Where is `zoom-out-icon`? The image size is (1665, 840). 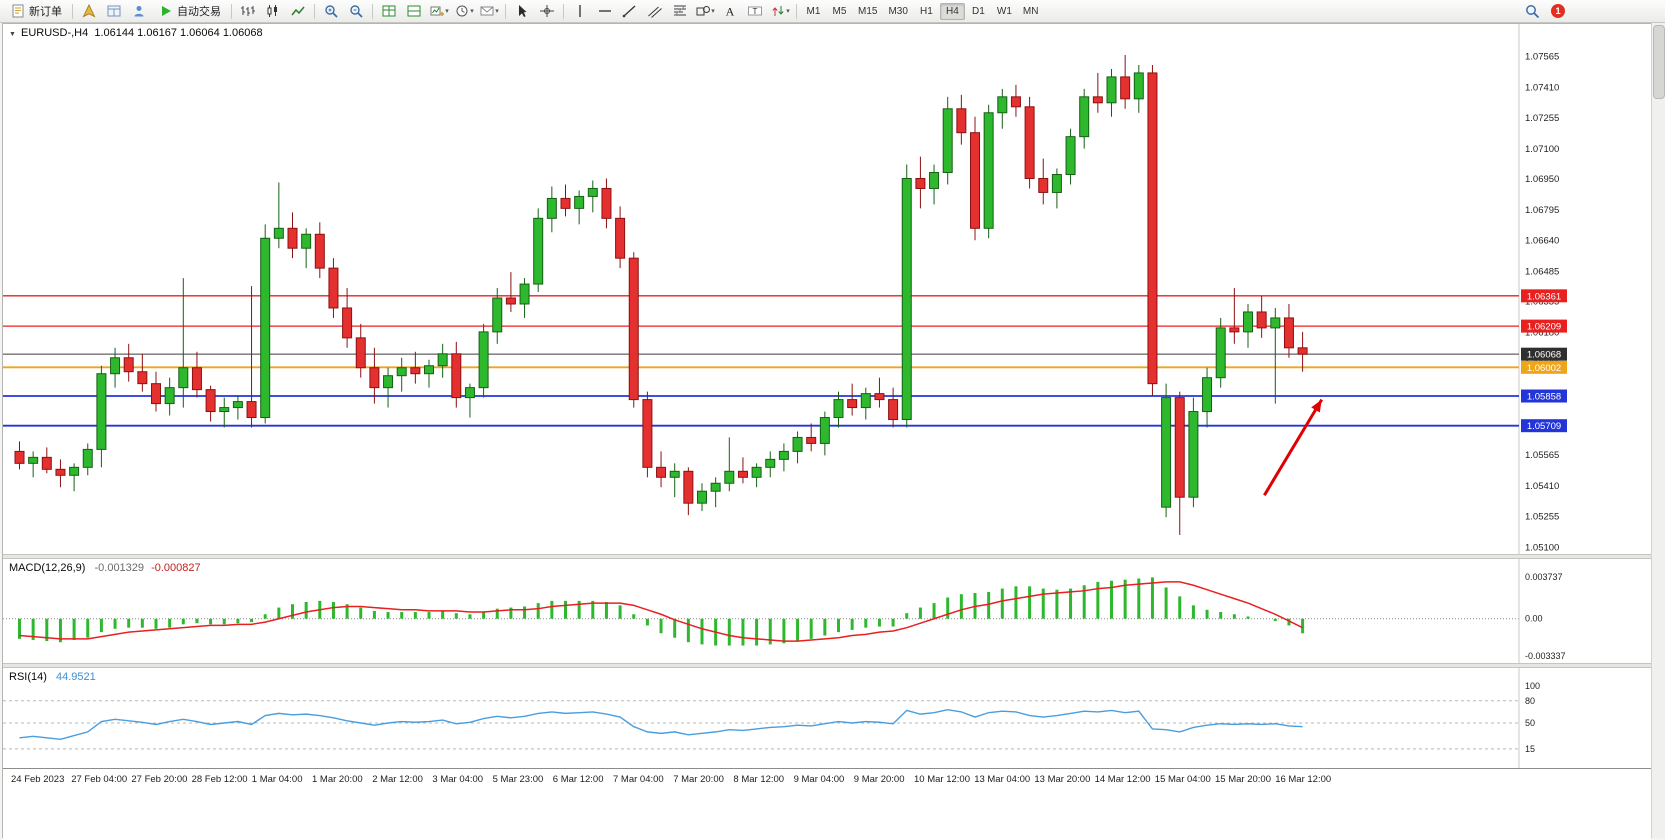 zoom-out-icon is located at coordinates (356, 11).